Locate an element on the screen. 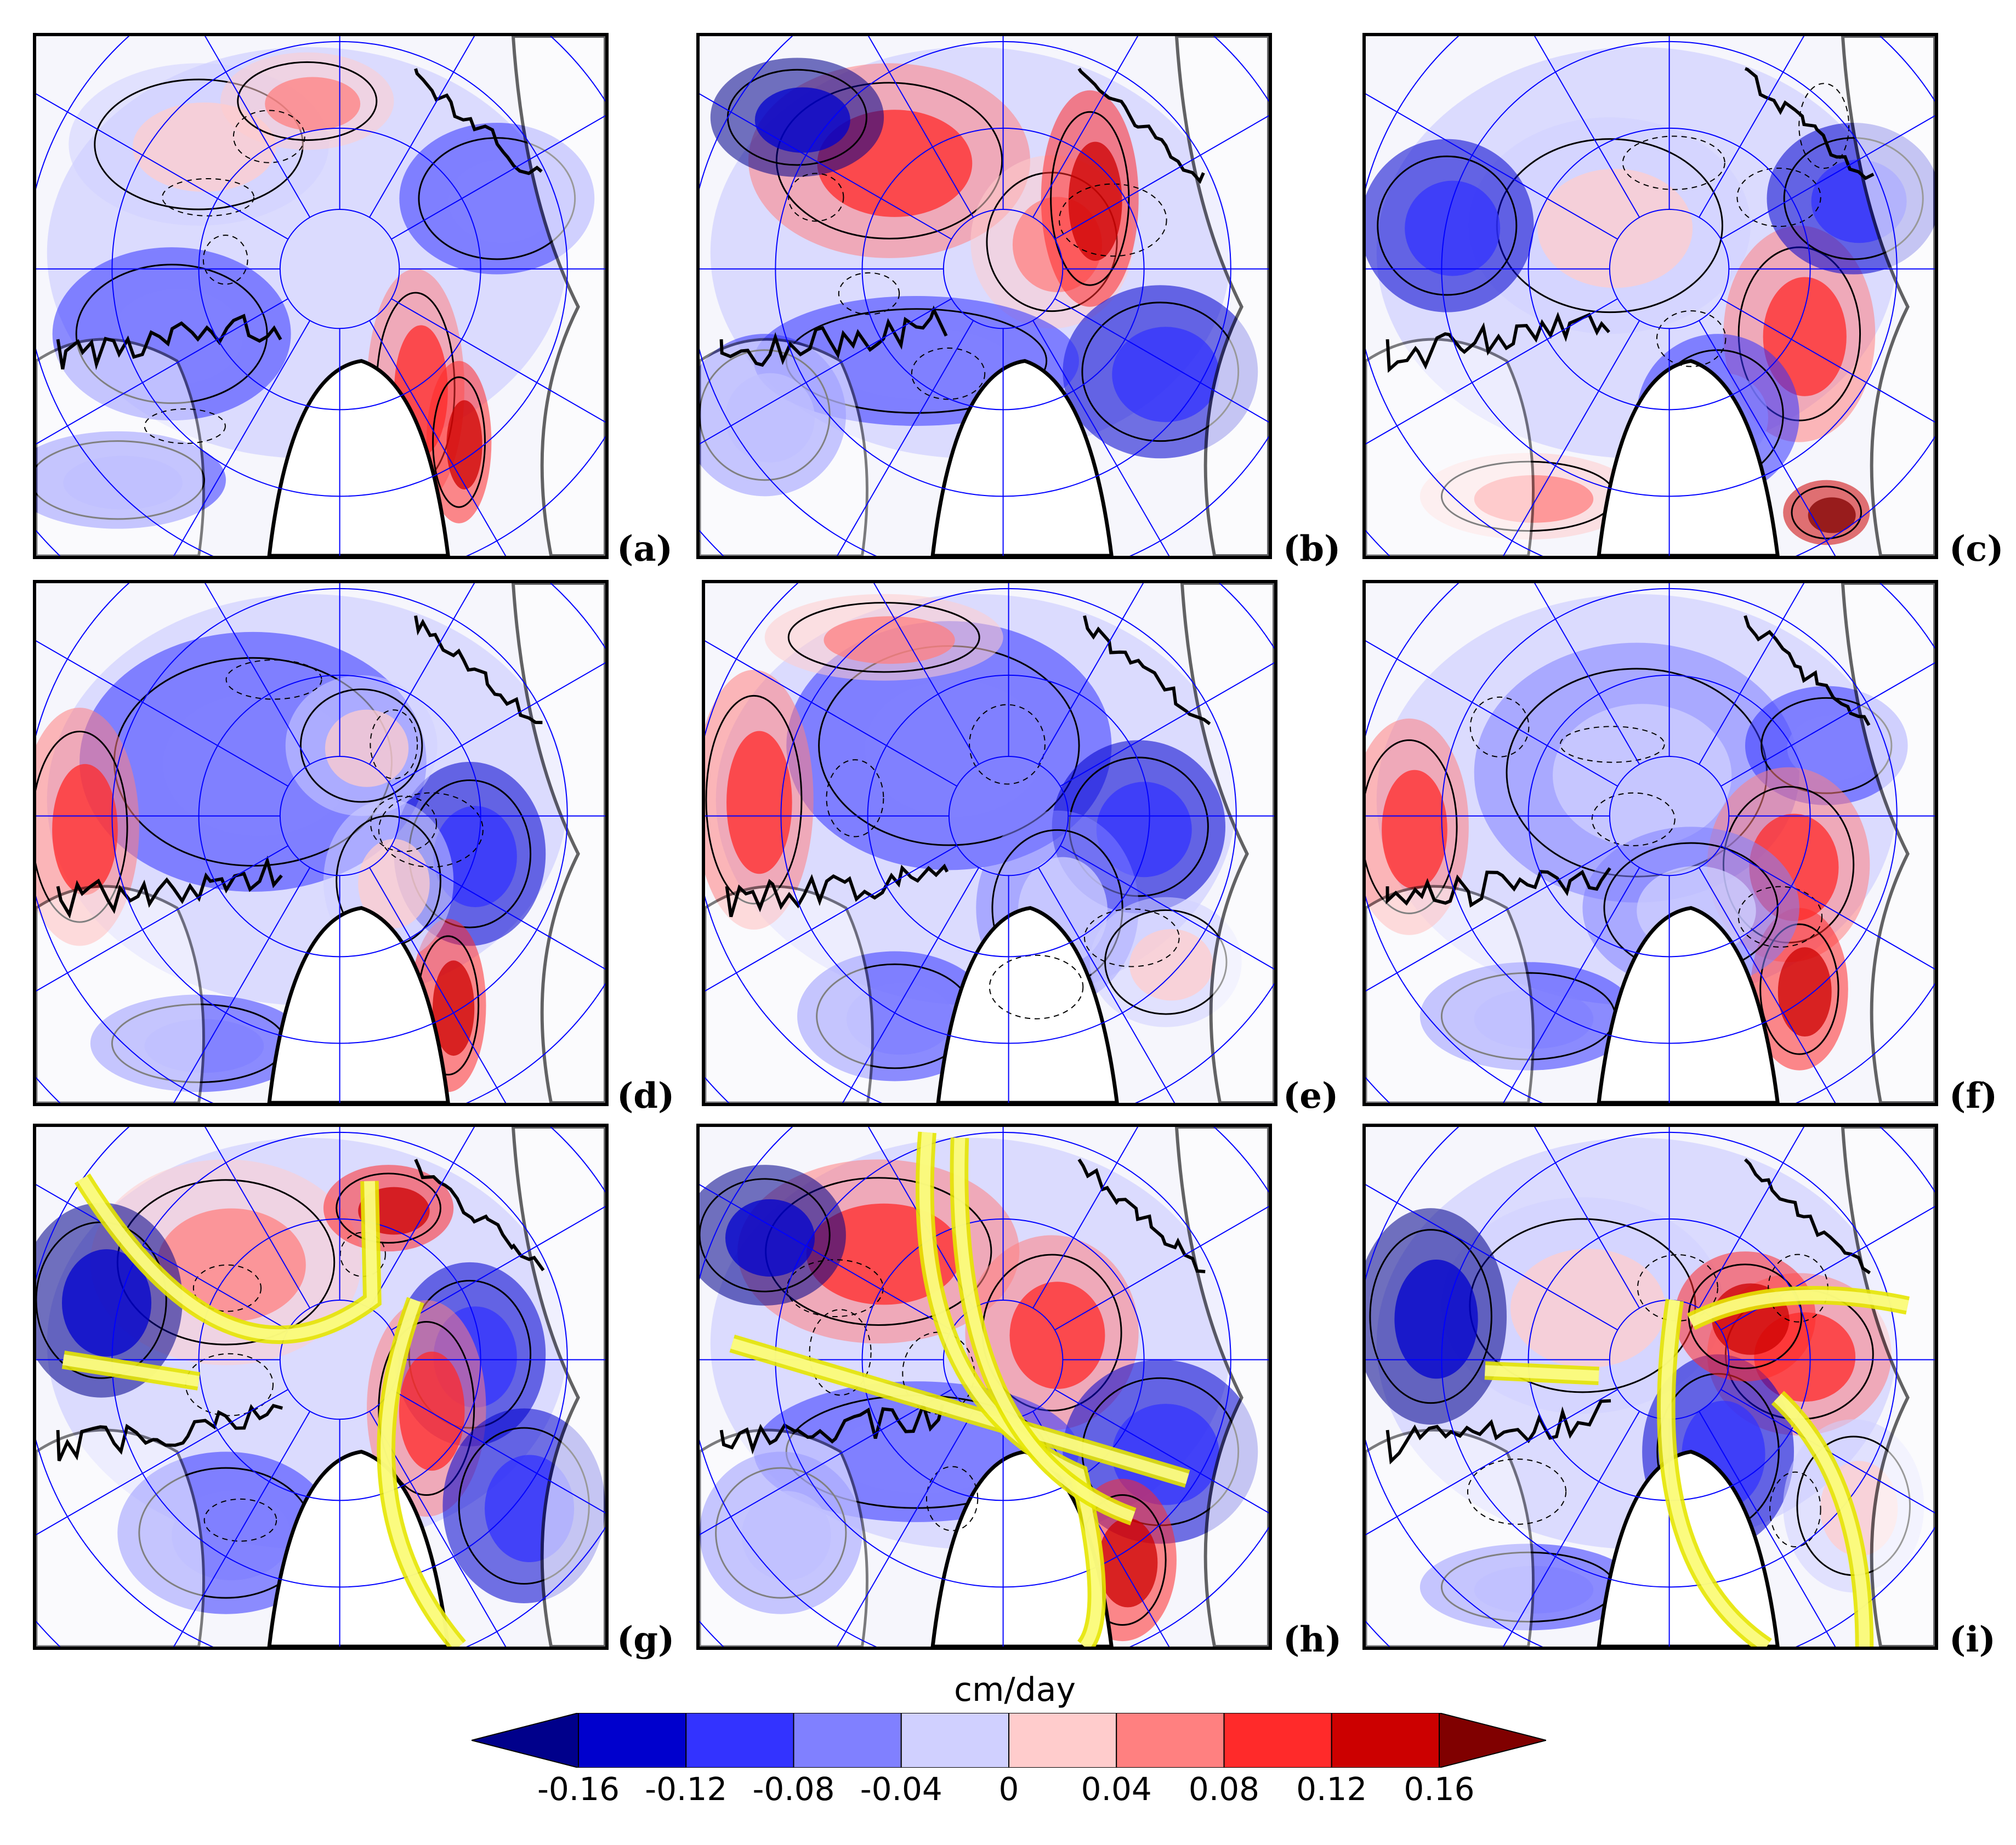 Image resolution: width=2016 pixels, height=1845 pixels. colorbar-tick-label: 0 is located at coordinates (1008, 1789).